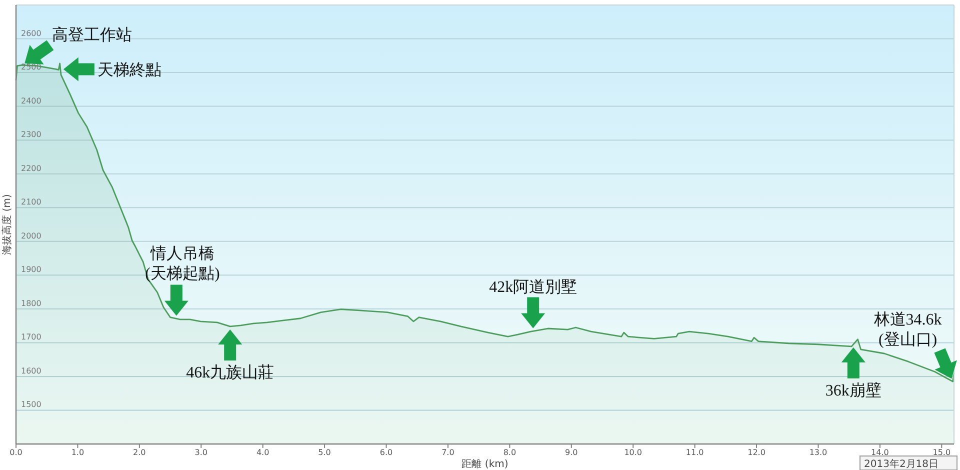 The image size is (960, 470). I want to click on x-tick-label: 15.0, so click(941, 452).